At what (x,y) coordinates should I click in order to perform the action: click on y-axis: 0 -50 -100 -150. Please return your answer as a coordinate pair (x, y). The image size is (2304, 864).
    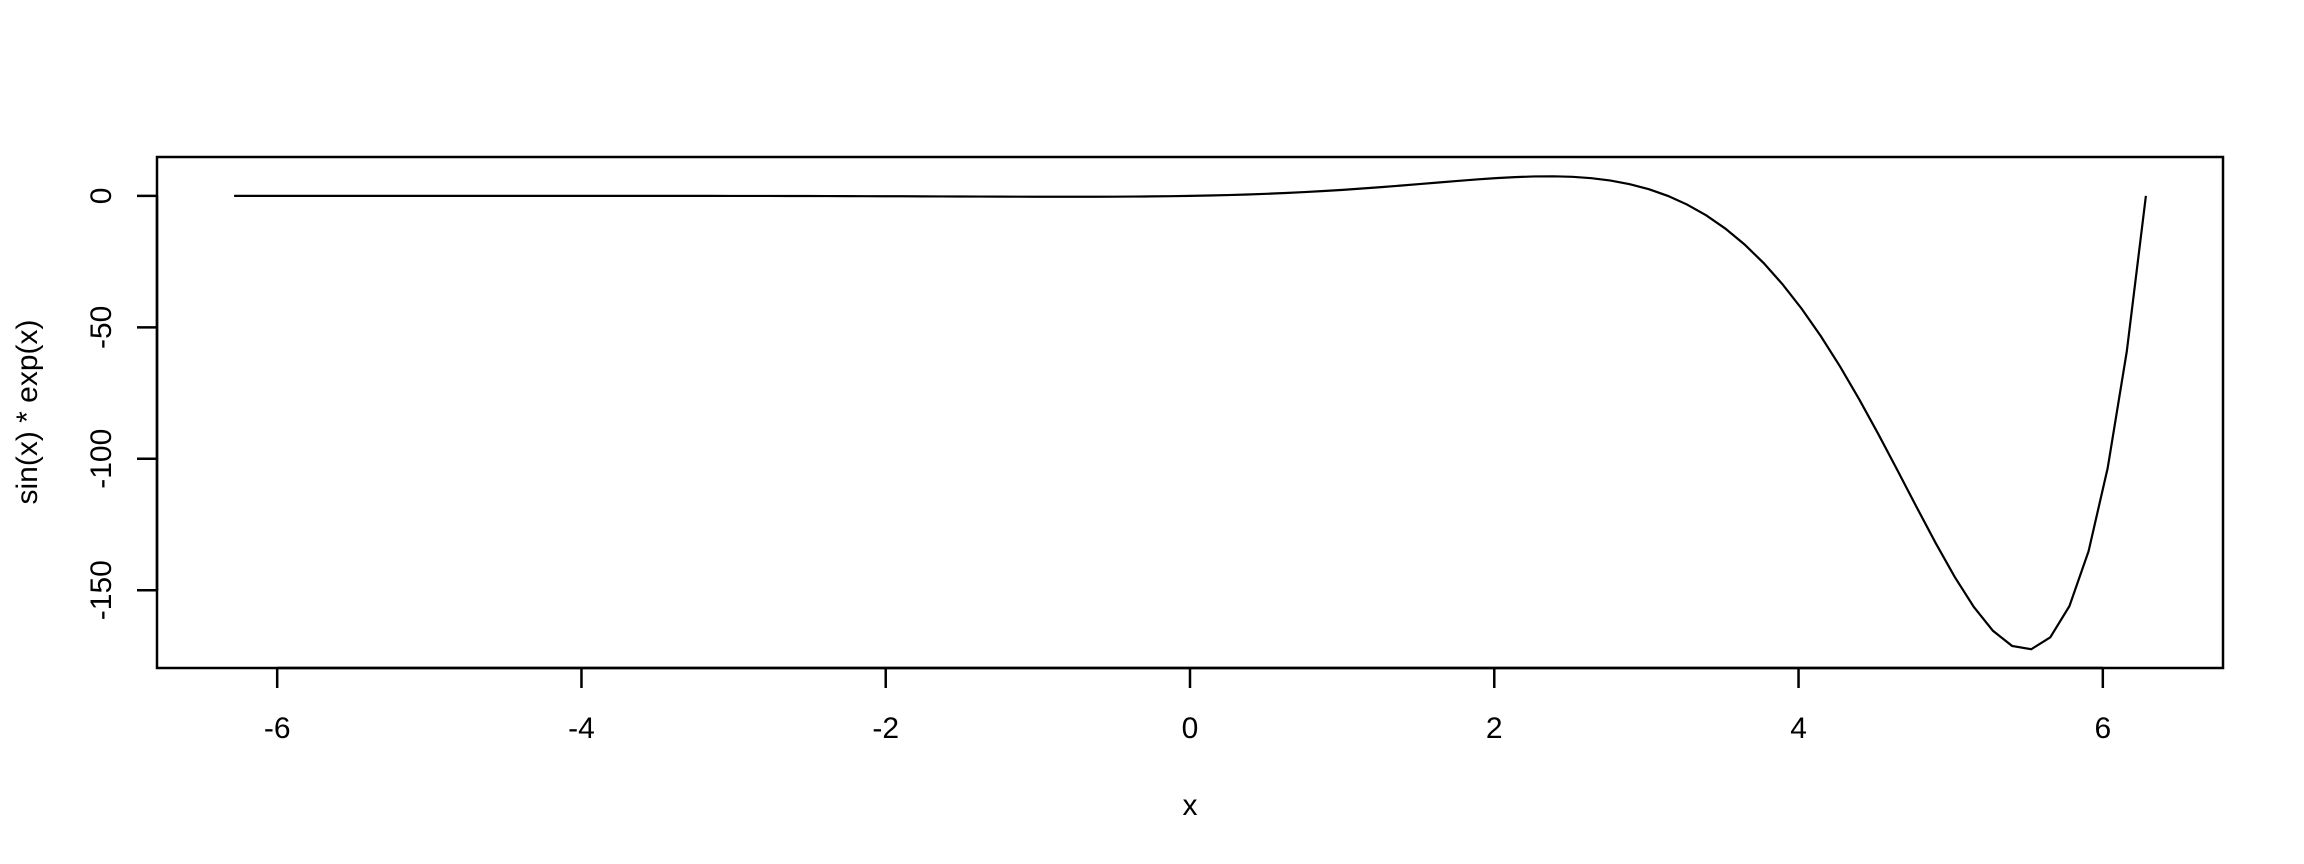
    Looking at the image, I should click on (122, 404).